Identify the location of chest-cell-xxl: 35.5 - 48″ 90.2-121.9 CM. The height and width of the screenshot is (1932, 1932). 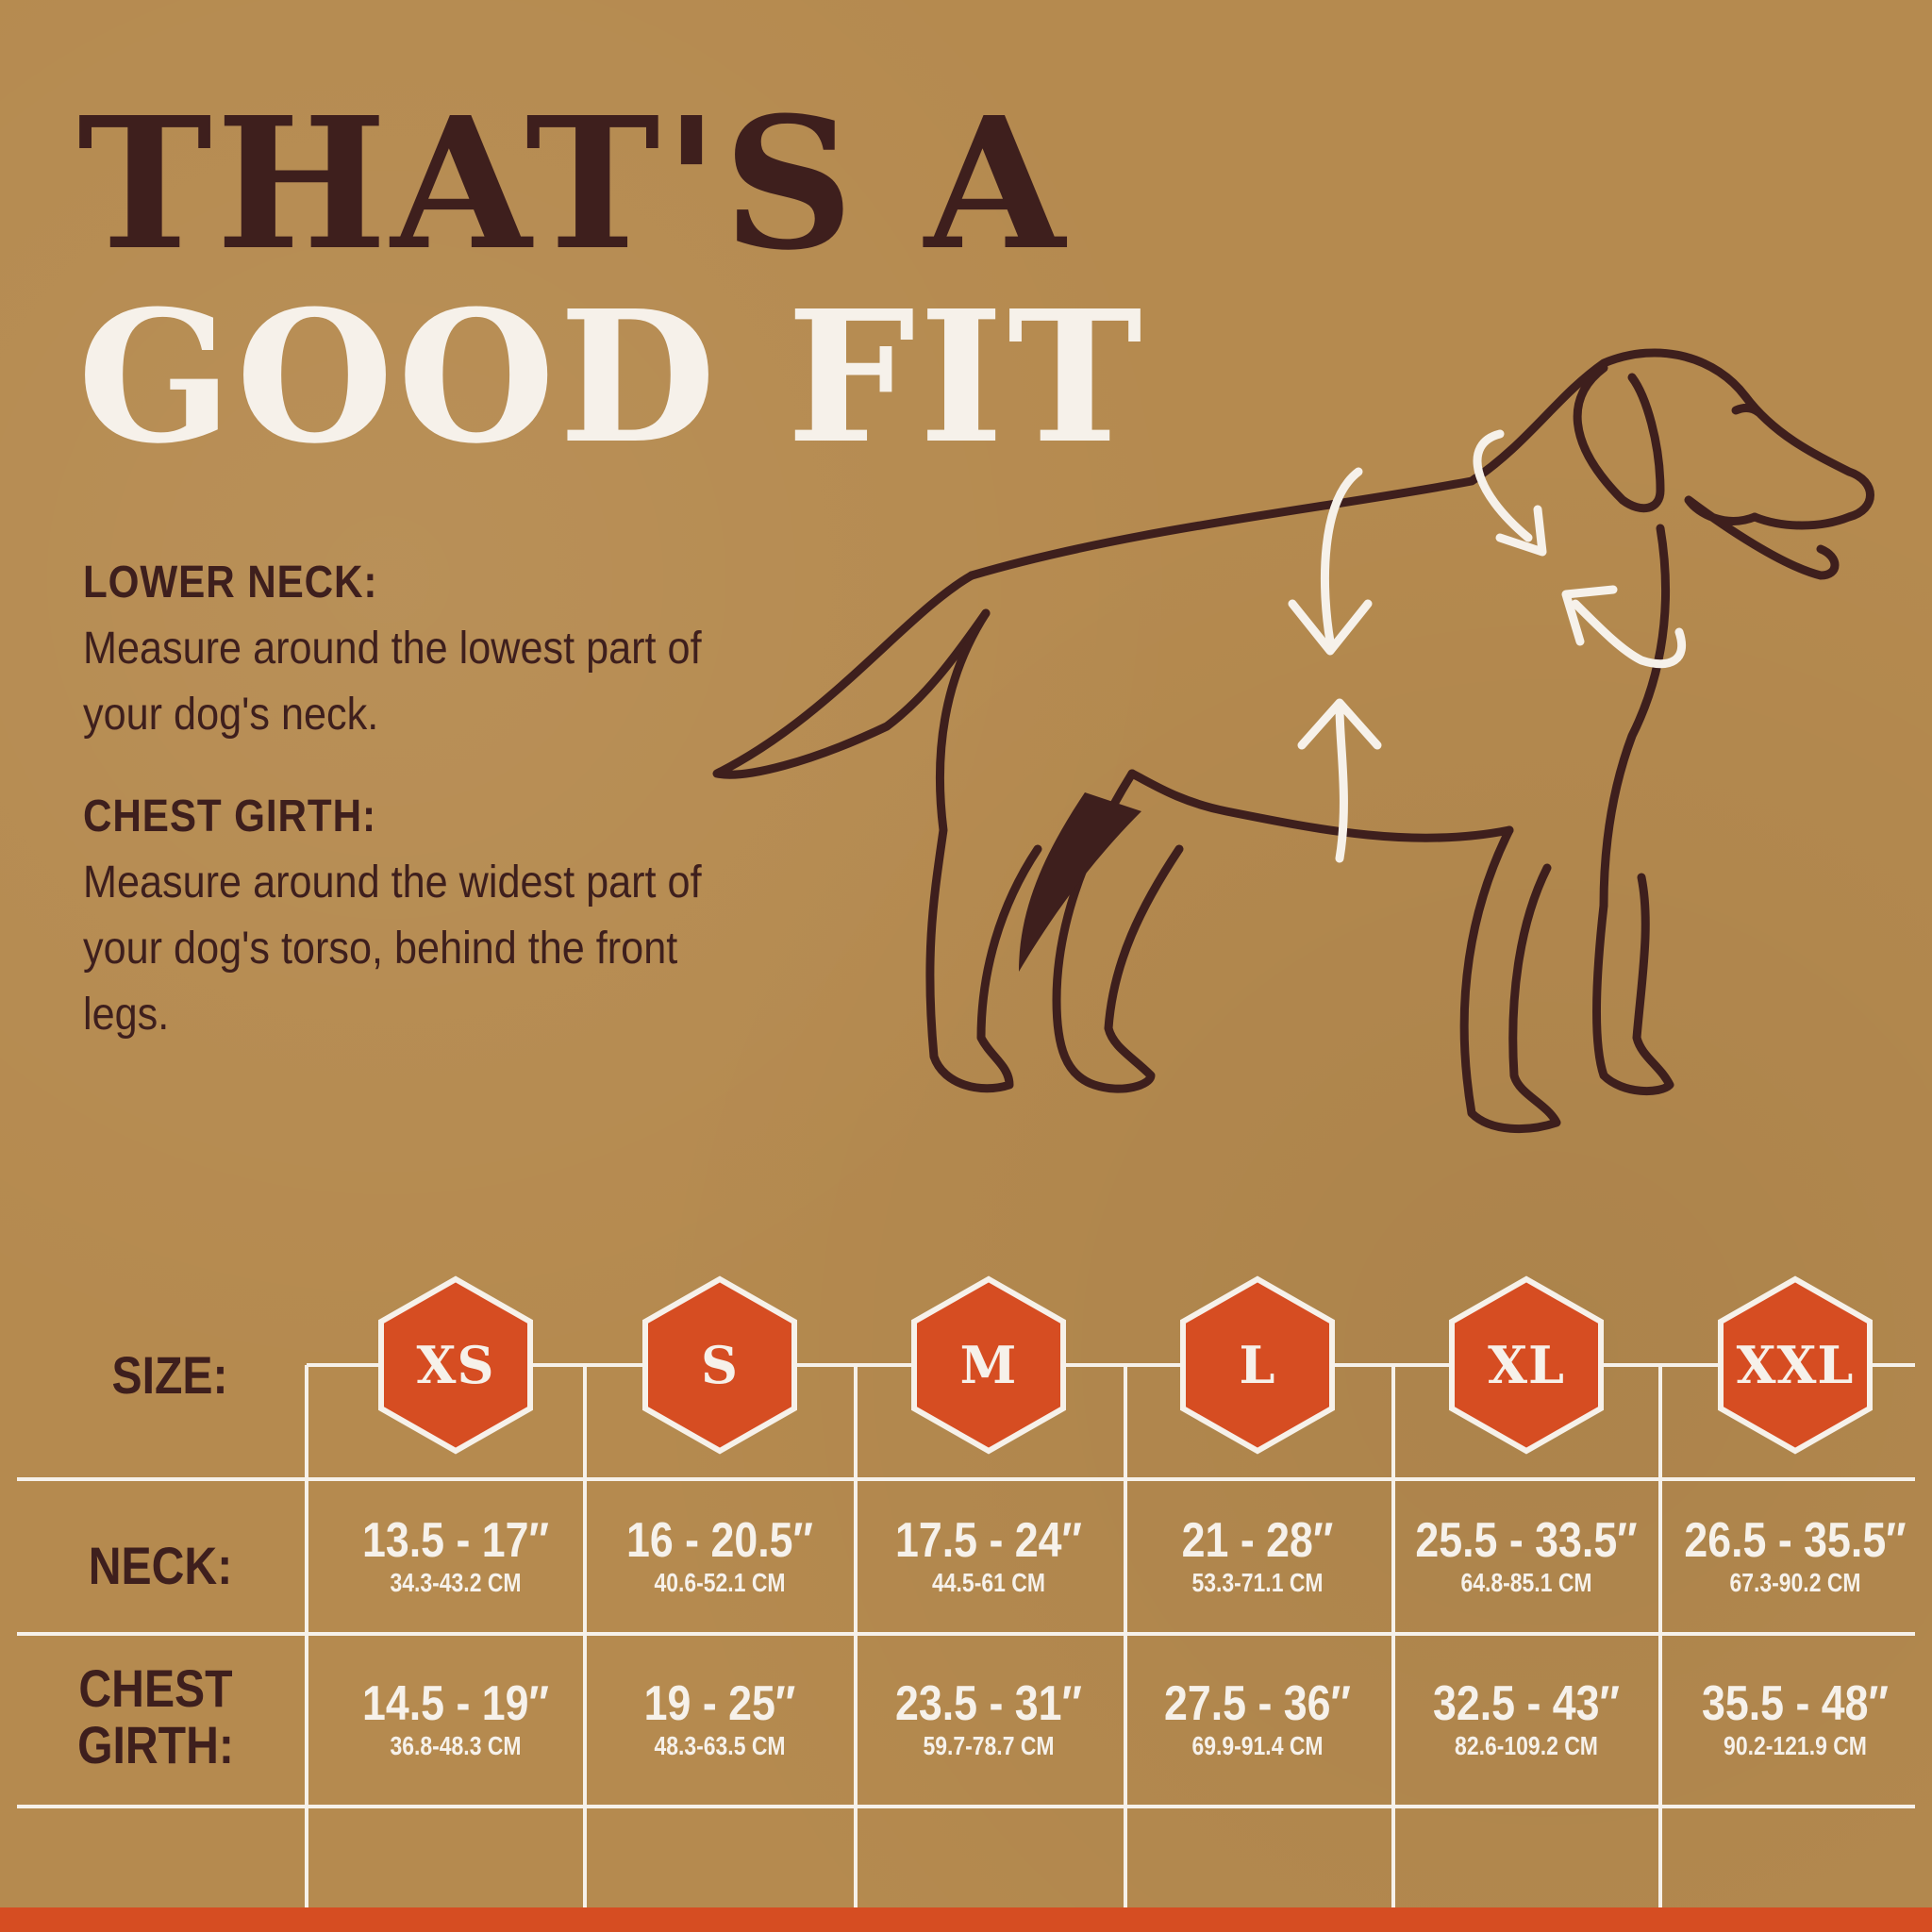
(1795, 1719).